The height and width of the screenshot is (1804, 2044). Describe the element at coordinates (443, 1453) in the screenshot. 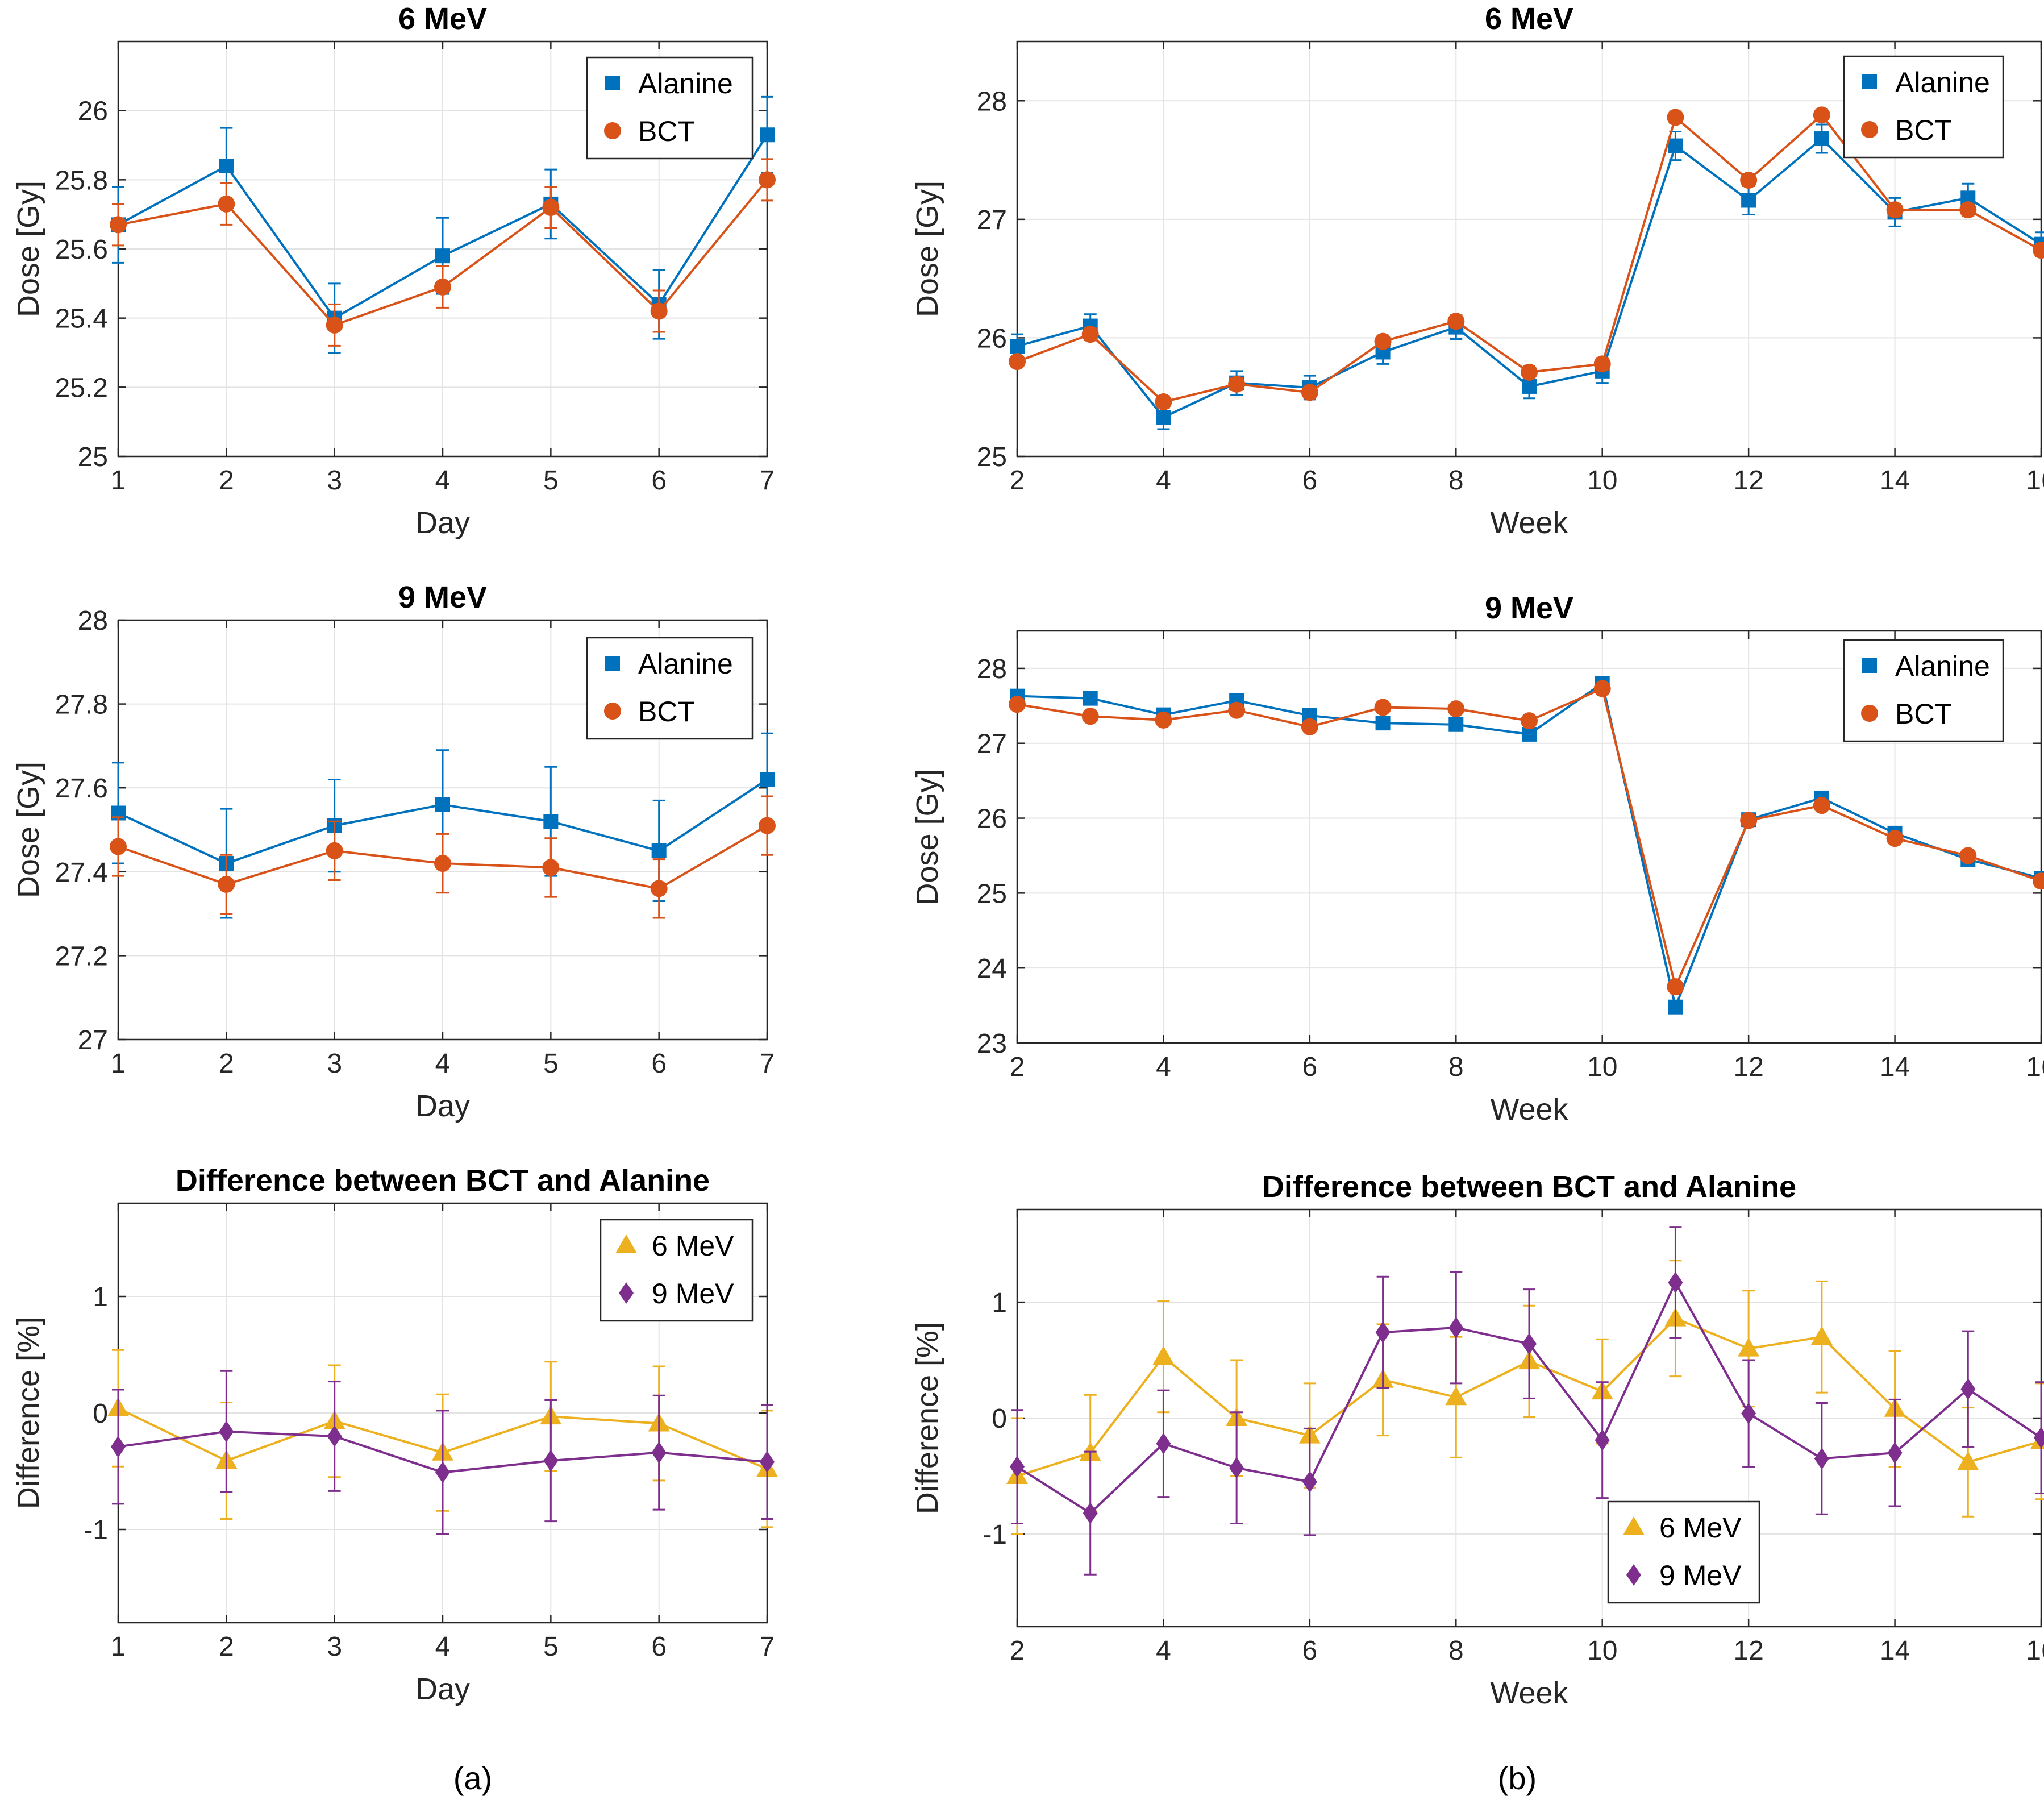

I see `series-9-mev` at that location.